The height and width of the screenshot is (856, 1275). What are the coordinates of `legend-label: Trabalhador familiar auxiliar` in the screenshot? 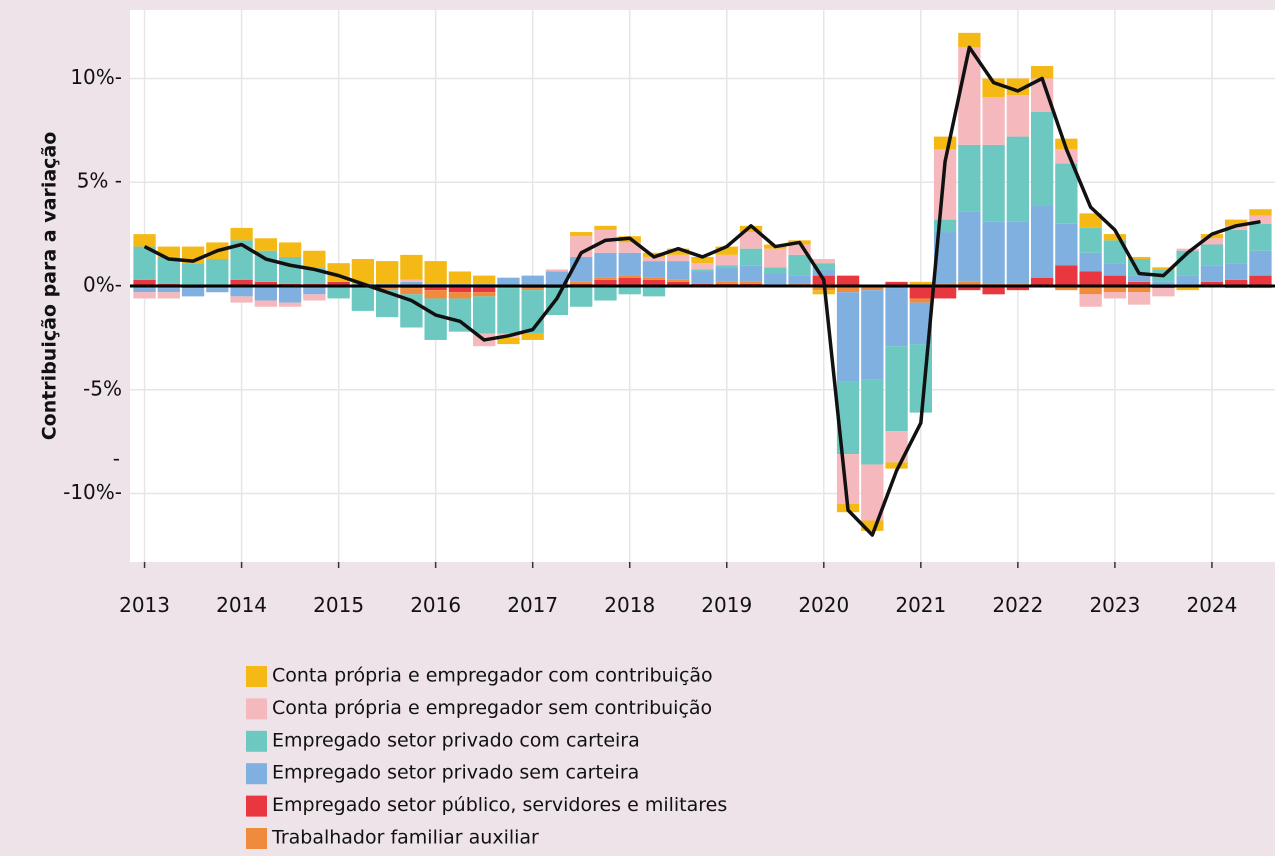 It's located at (405, 838).